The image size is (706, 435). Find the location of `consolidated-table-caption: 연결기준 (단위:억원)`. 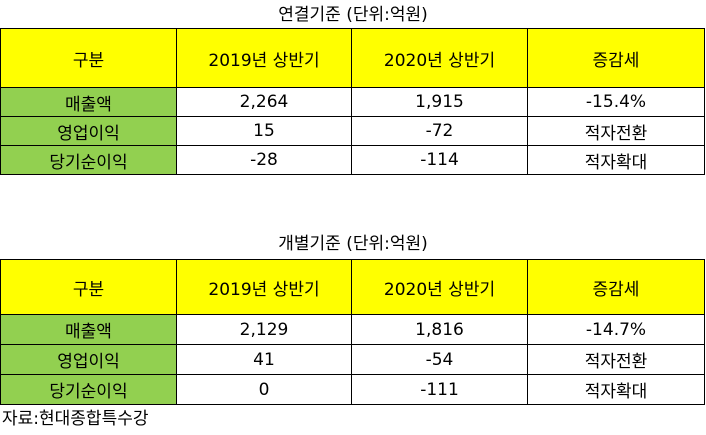

consolidated-table-caption: 연결기준 (단위:억원) is located at coordinates (353, 15).